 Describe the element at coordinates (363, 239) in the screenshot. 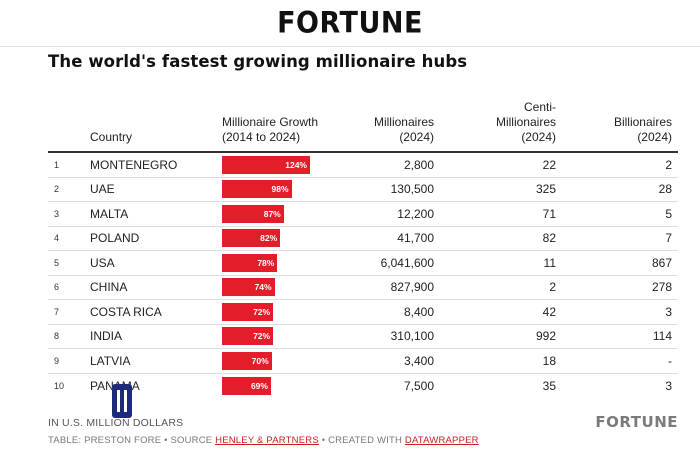

I see `table-row: 4 POLAND 82% 41,700 82 7` at that location.